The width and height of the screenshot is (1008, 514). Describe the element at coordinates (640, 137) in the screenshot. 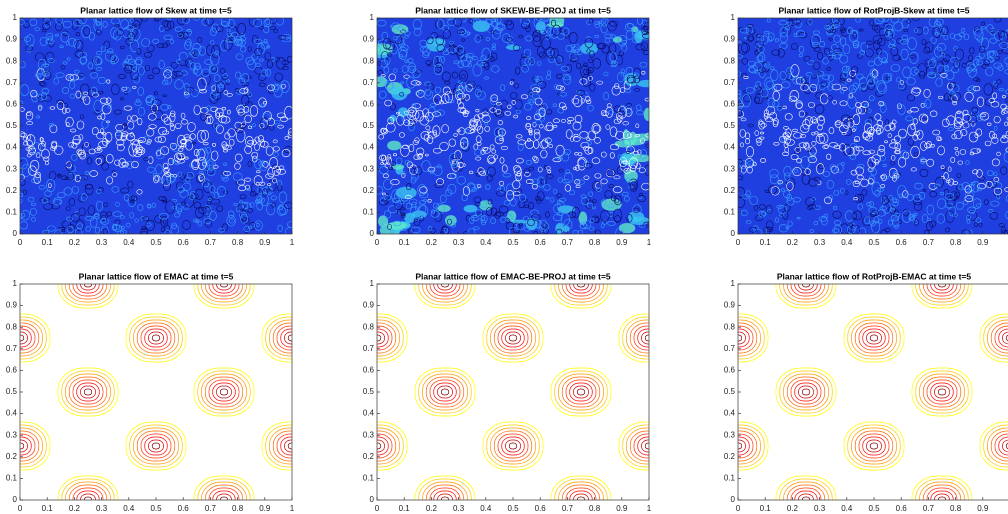

I see `contour-blob` at that location.